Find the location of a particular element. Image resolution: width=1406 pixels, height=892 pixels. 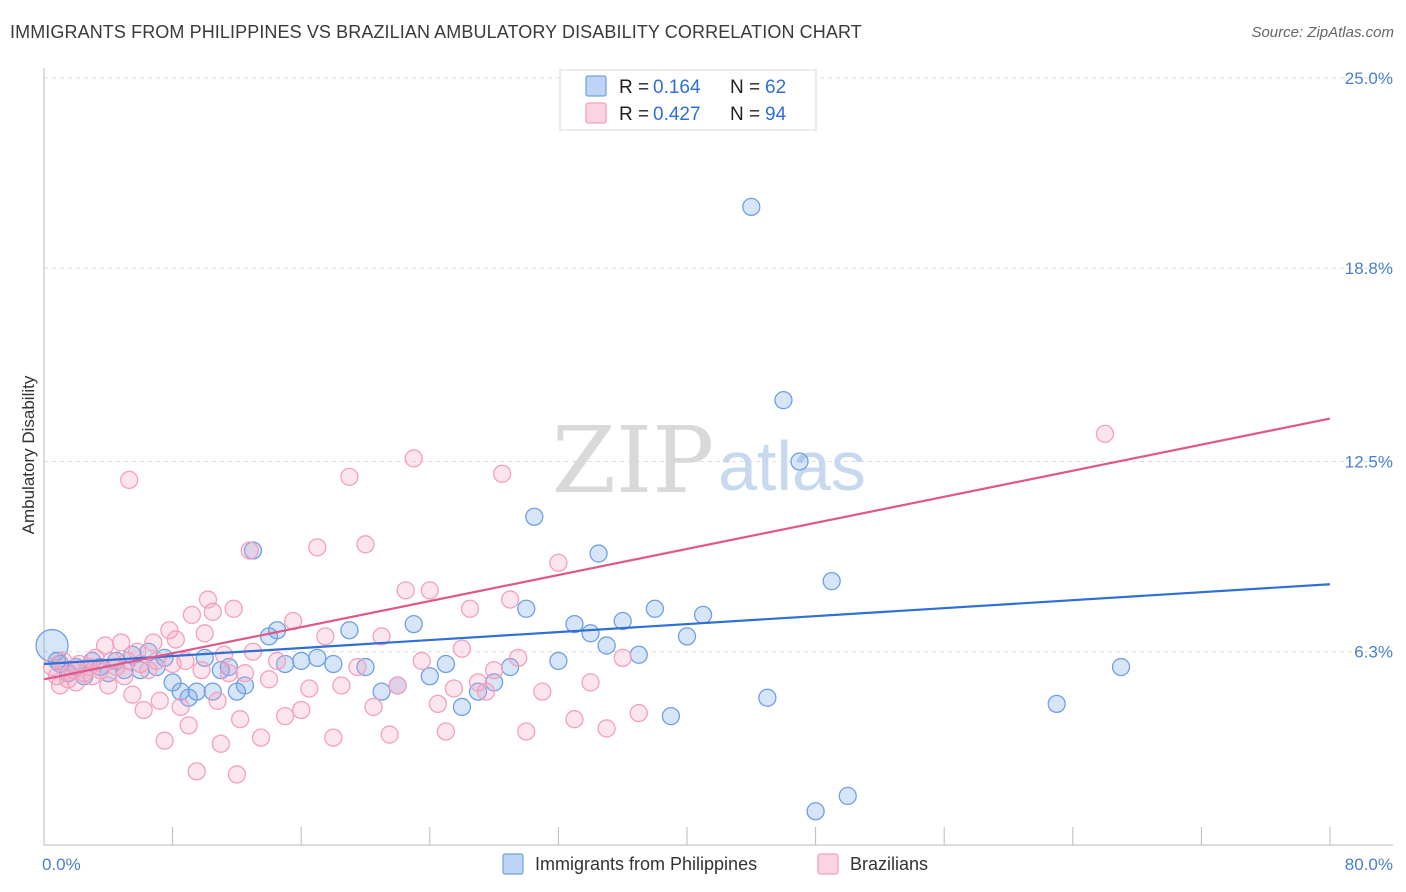

bottom-legend: Immigrants from Philippines Brazilians is located at coordinates (715, 864).